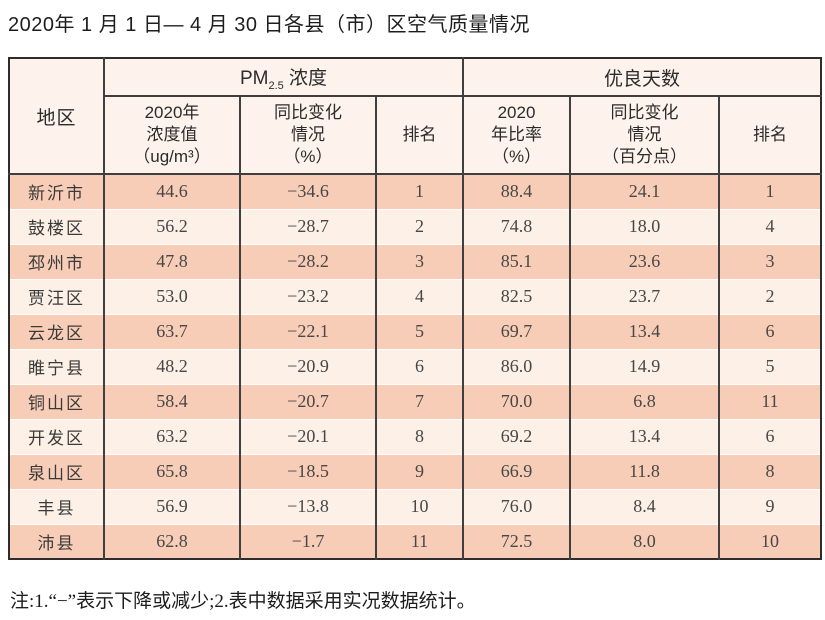  Describe the element at coordinates (645, 541) in the screenshot. I see `days-change-cell: 8.0` at that location.